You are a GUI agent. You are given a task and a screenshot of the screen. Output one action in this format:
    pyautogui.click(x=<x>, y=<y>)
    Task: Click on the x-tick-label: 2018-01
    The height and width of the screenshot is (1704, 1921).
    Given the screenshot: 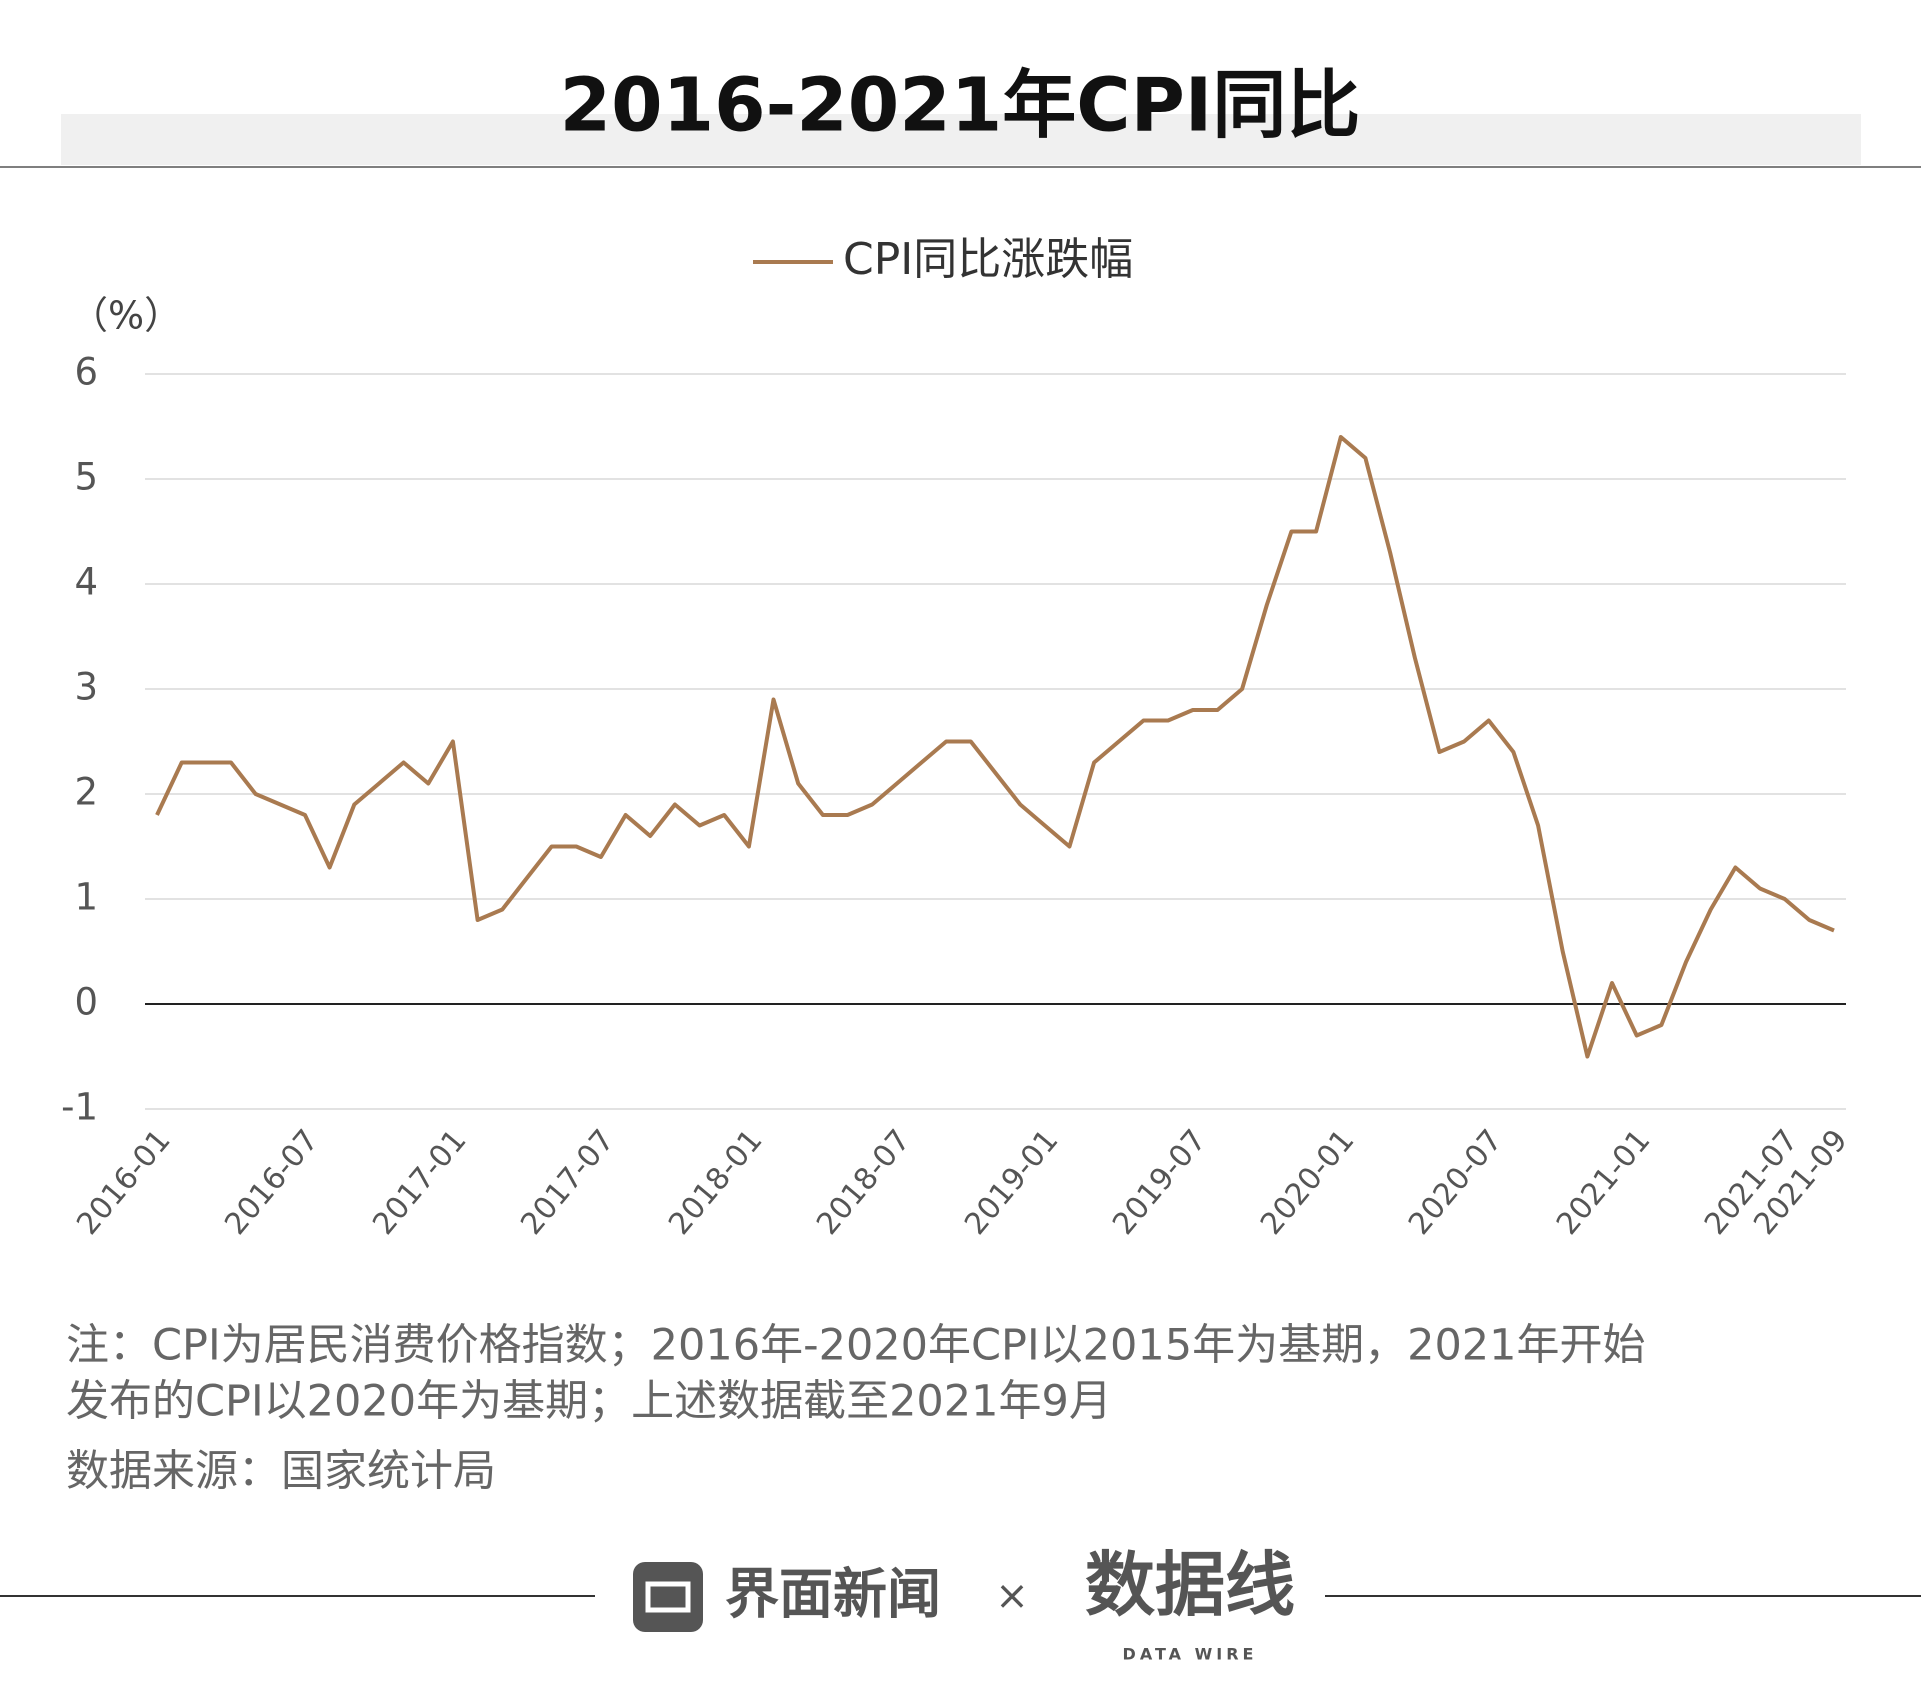 What is the action you would take?
    pyautogui.click(x=715, y=1182)
    